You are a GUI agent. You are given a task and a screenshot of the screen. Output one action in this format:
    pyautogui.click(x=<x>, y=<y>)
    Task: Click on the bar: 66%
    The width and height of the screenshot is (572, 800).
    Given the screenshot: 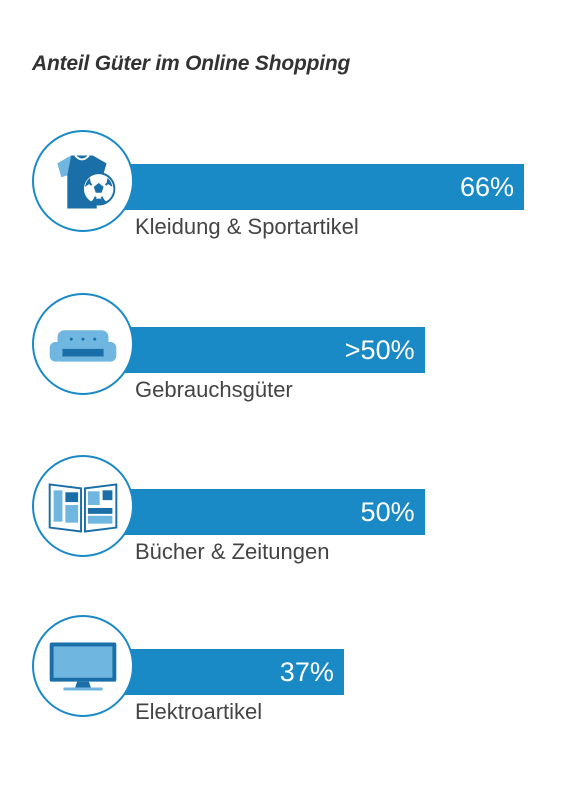 What is the action you would take?
    pyautogui.click(x=319, y=187)
    